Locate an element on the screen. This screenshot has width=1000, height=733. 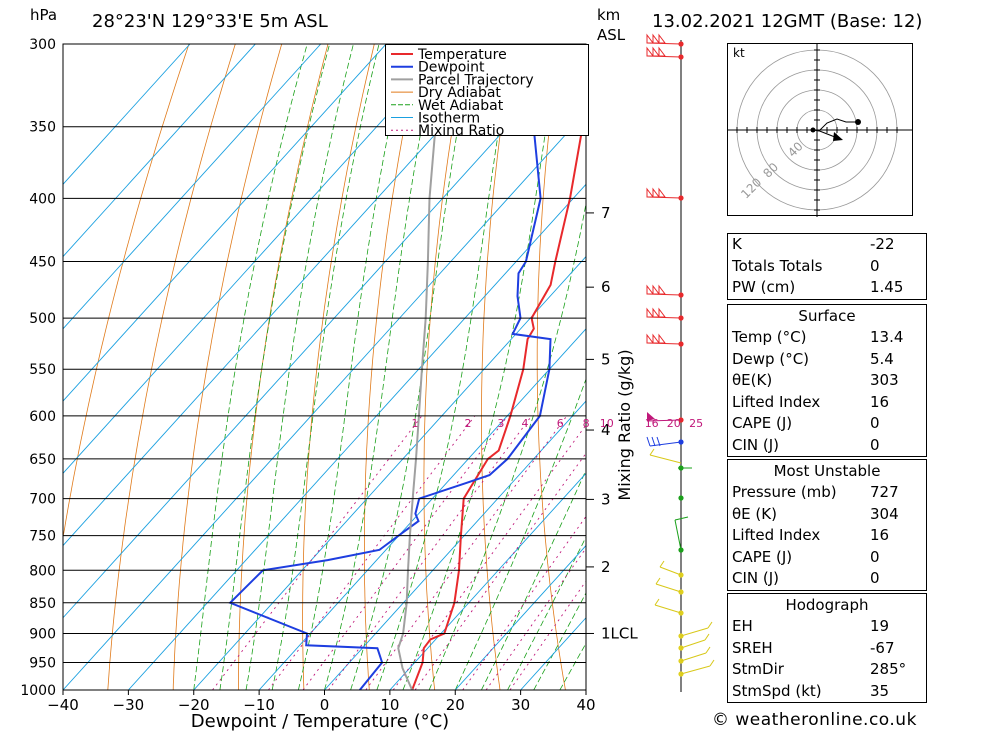
surface-dewp-value: 5.4 is located at coordinates (882, 358).